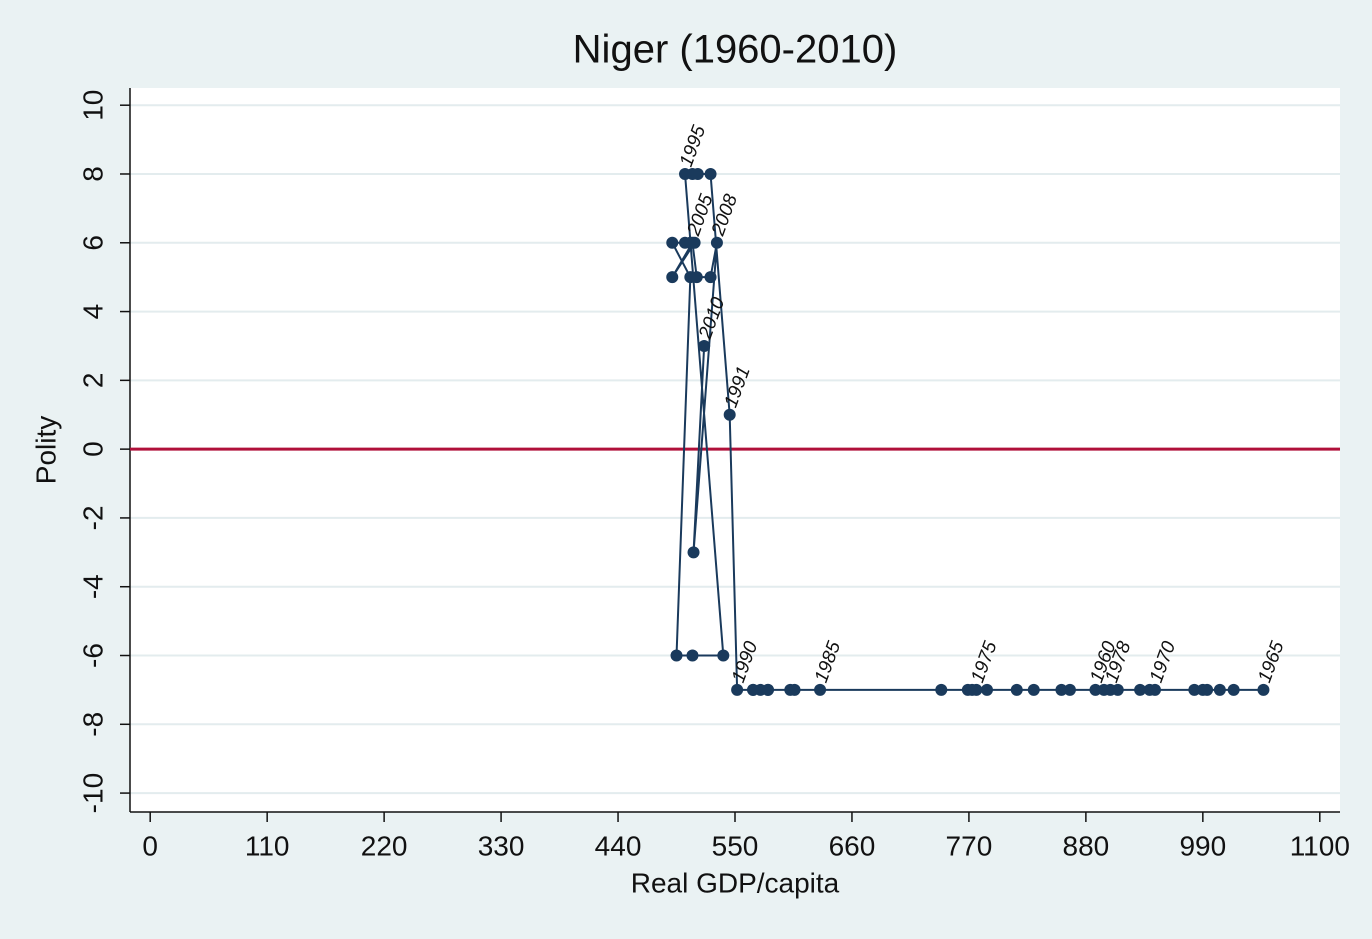 The width and height of the screenshot is (1372, 939). I want to click on x-tick-label: 990, so click(1202, 845).